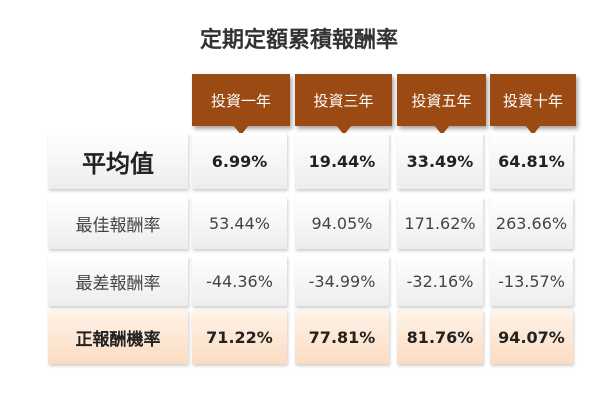 This screenshot has height=403, width=598. I want to click on row-label: 最差報酬率, so click(118, 281).